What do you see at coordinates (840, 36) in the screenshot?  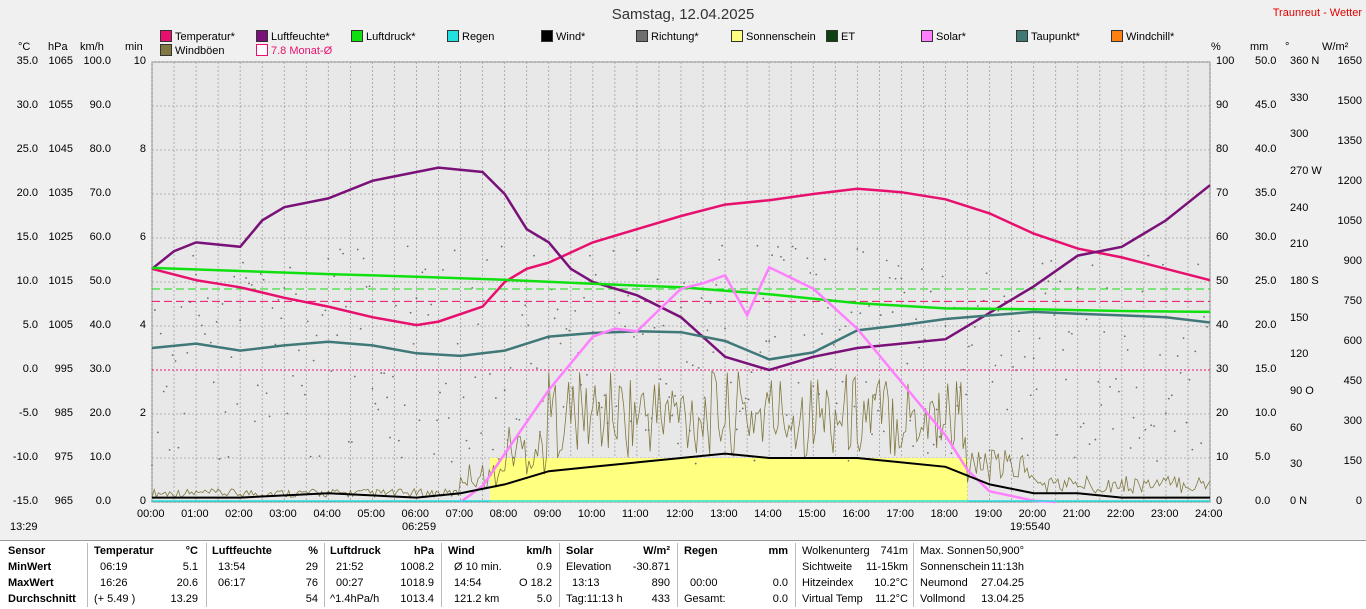 I see `legend-item: ET` at bounding box center [840, 36].